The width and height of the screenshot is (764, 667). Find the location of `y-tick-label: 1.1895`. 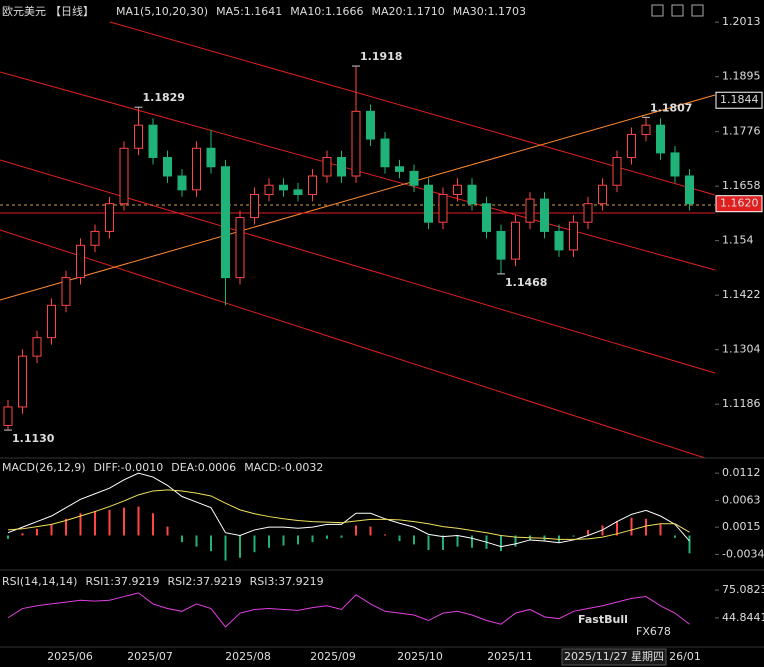

y-tick-label: 1.1895 is located at coordinates (741, 76).